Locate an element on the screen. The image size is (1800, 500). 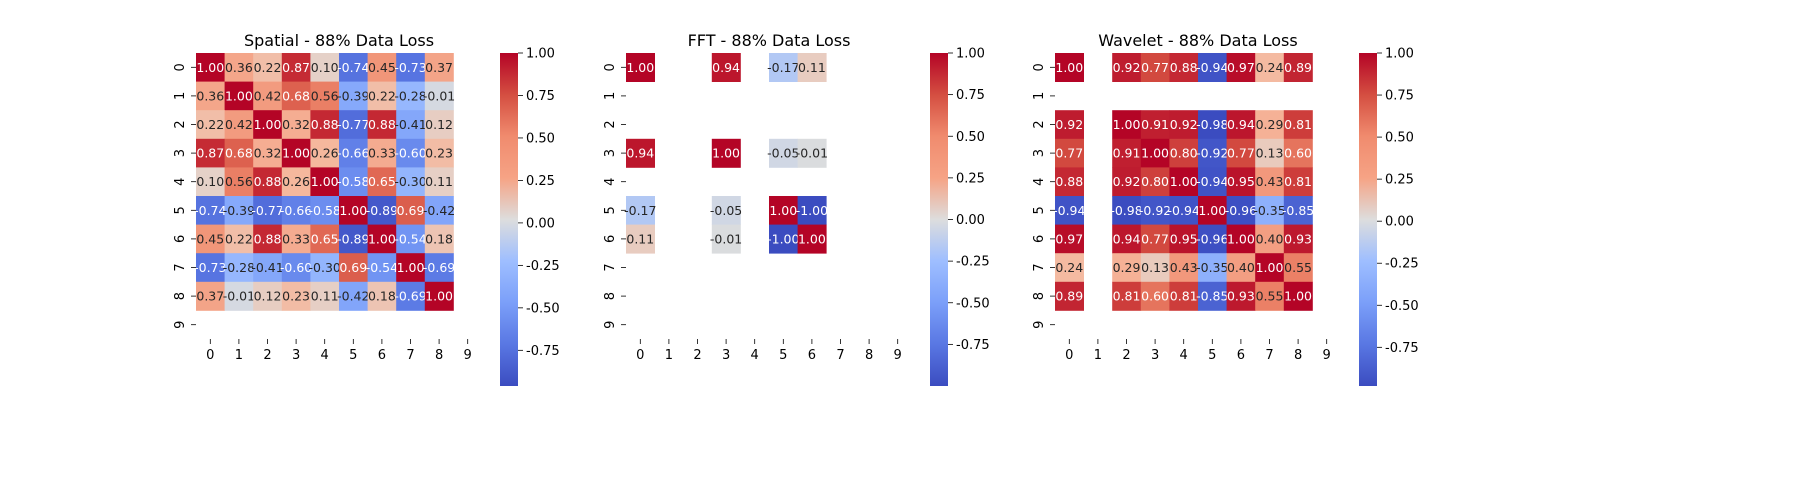
cell-label: -0.54 is located at coordinates (382, 267).